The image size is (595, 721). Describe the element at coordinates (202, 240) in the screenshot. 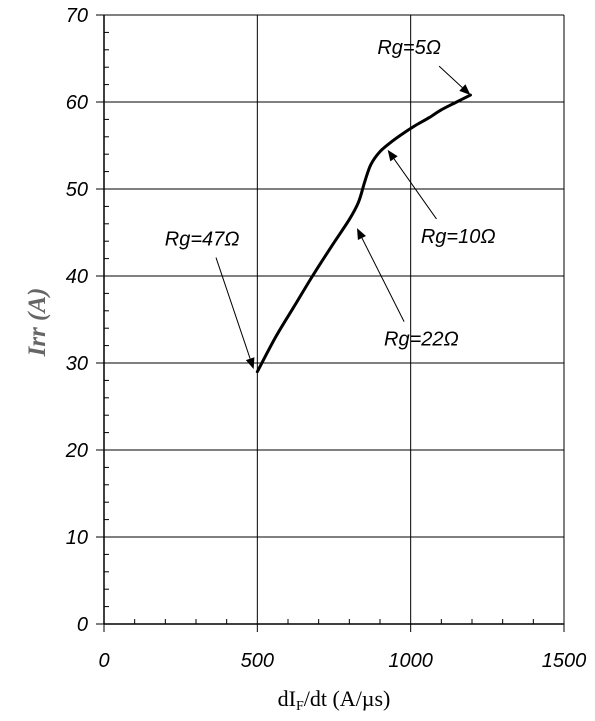

I see `annotation-label: Rg=47Ω` at that location.